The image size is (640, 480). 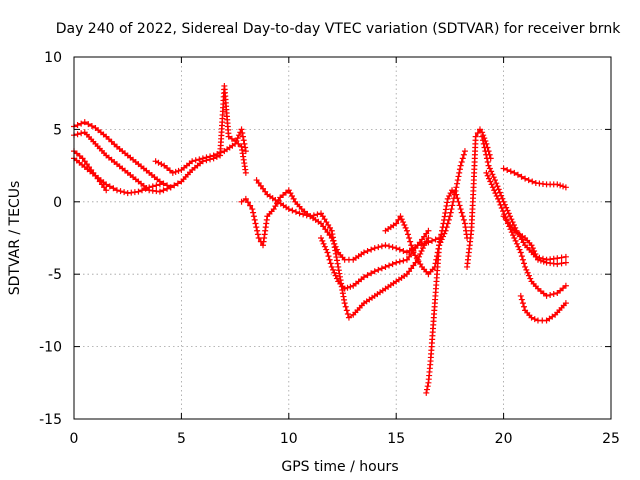 I want to click on x-tick-labels: 0 5 10 15 20 25, so click(x=345, y=439).